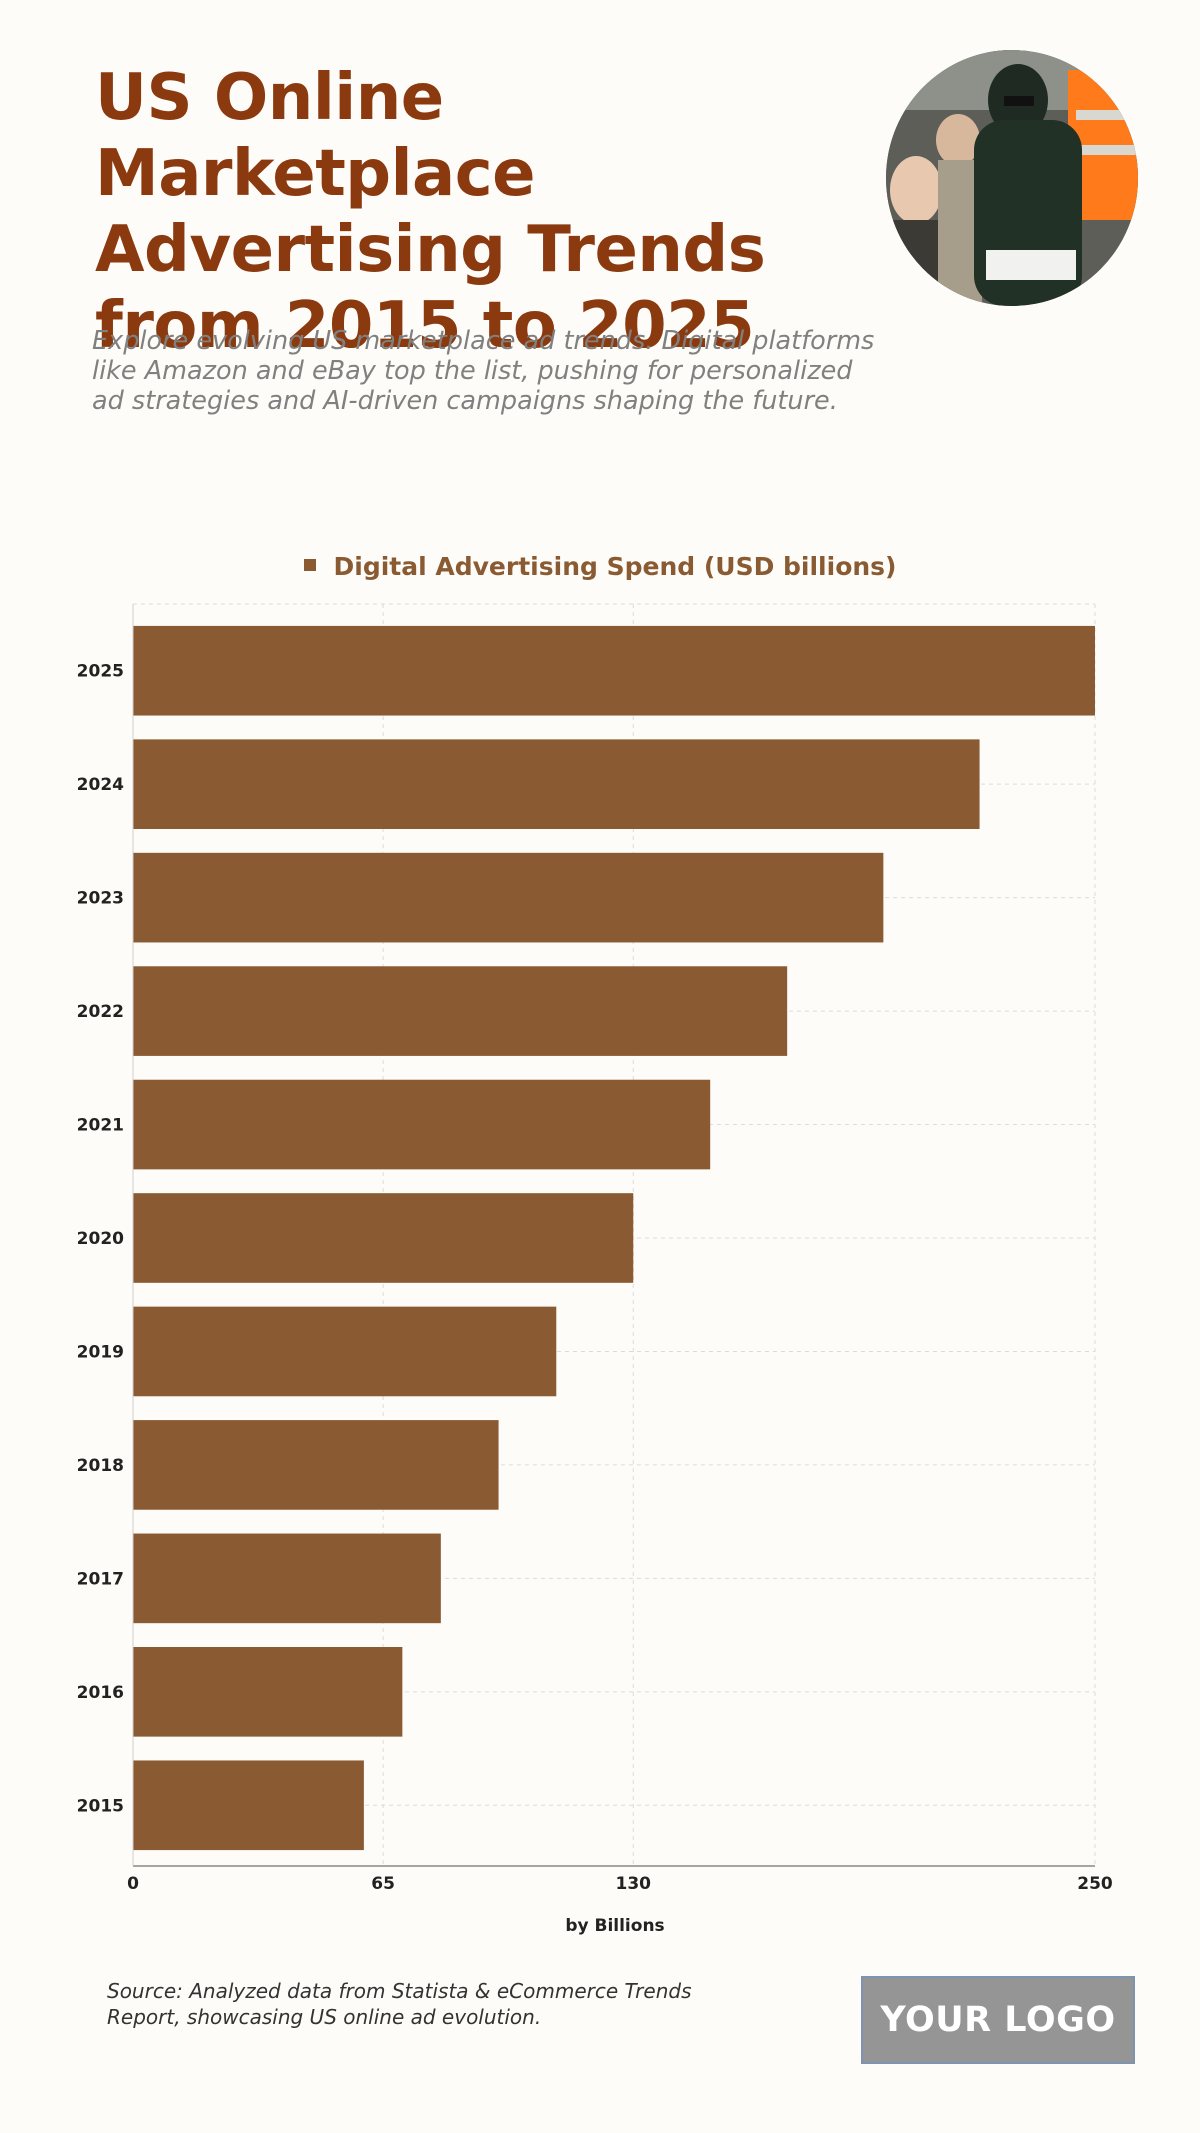  What do you see at coordinates (998, 2020) in the screenshot?
I see `logo-placeholder: YOUR LOGO` at bounding box center [998, 2020].